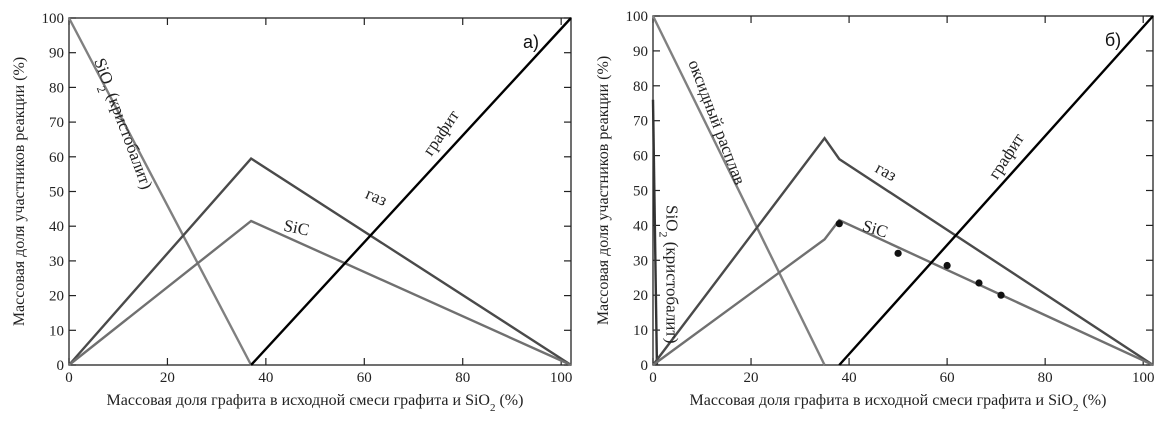 This screenshot has height=427, width=1165. Describe the element at coordinates (669, 274) in the screenshot. I see `series-label-2: SiO2 (кристобалит)` at that location.